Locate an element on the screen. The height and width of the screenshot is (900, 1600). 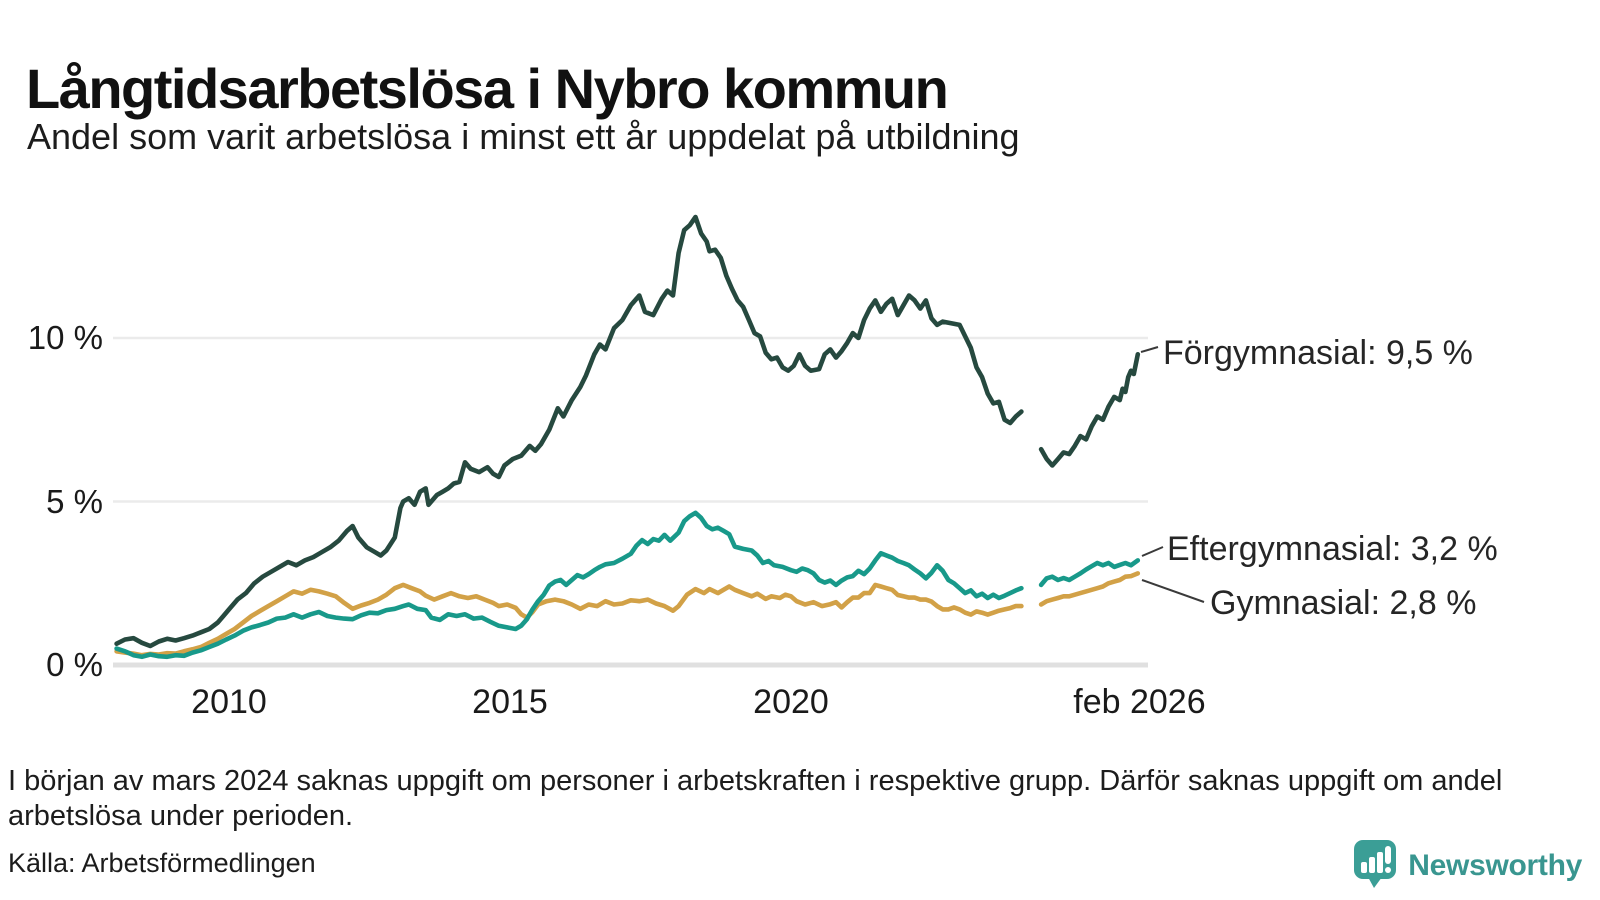
source-attribution: Källa: Arbetsförmedlingen is located at coordinates (162, 863).